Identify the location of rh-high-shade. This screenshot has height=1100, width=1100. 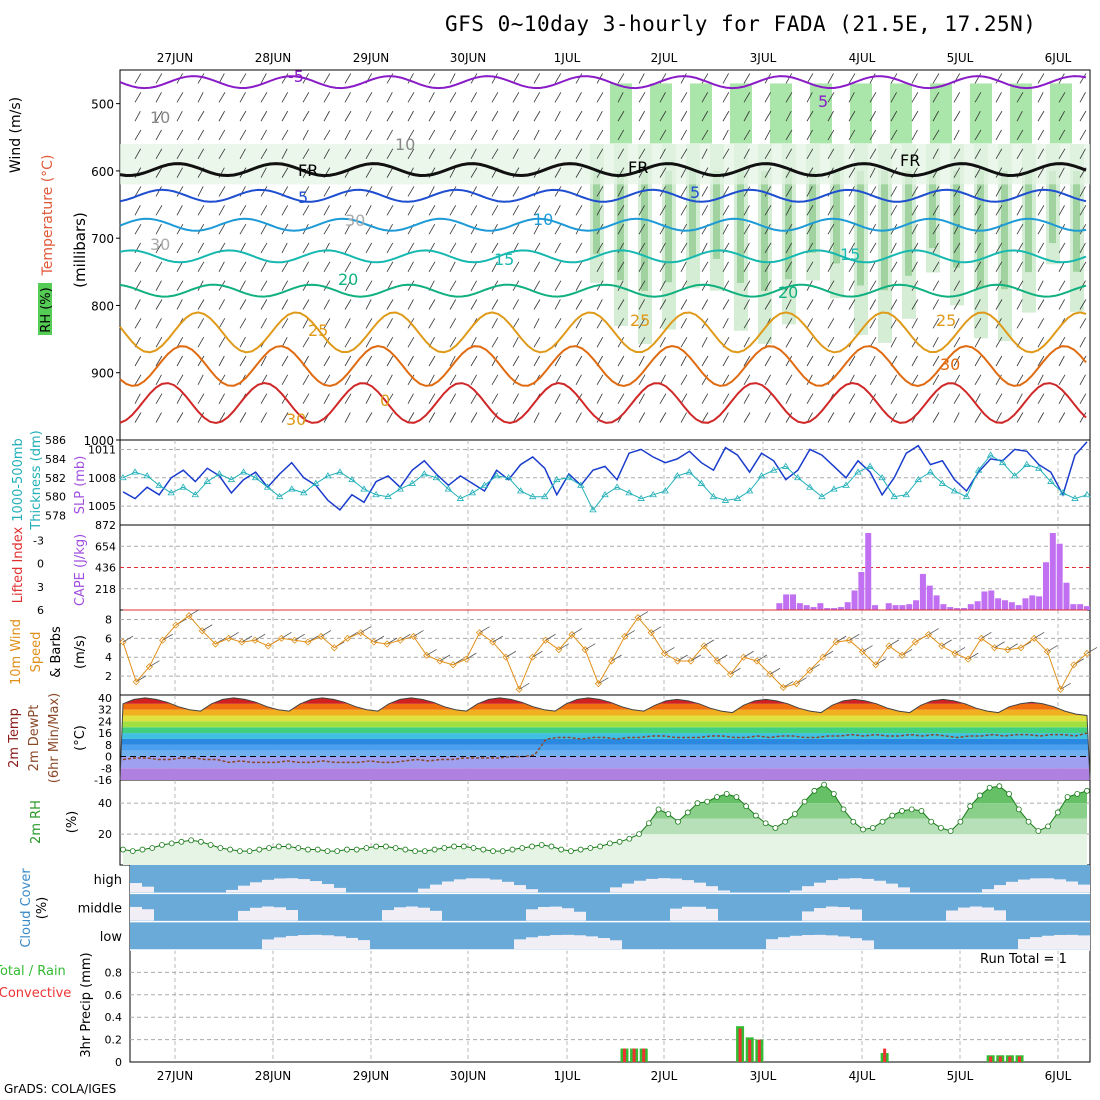
(741, 113).